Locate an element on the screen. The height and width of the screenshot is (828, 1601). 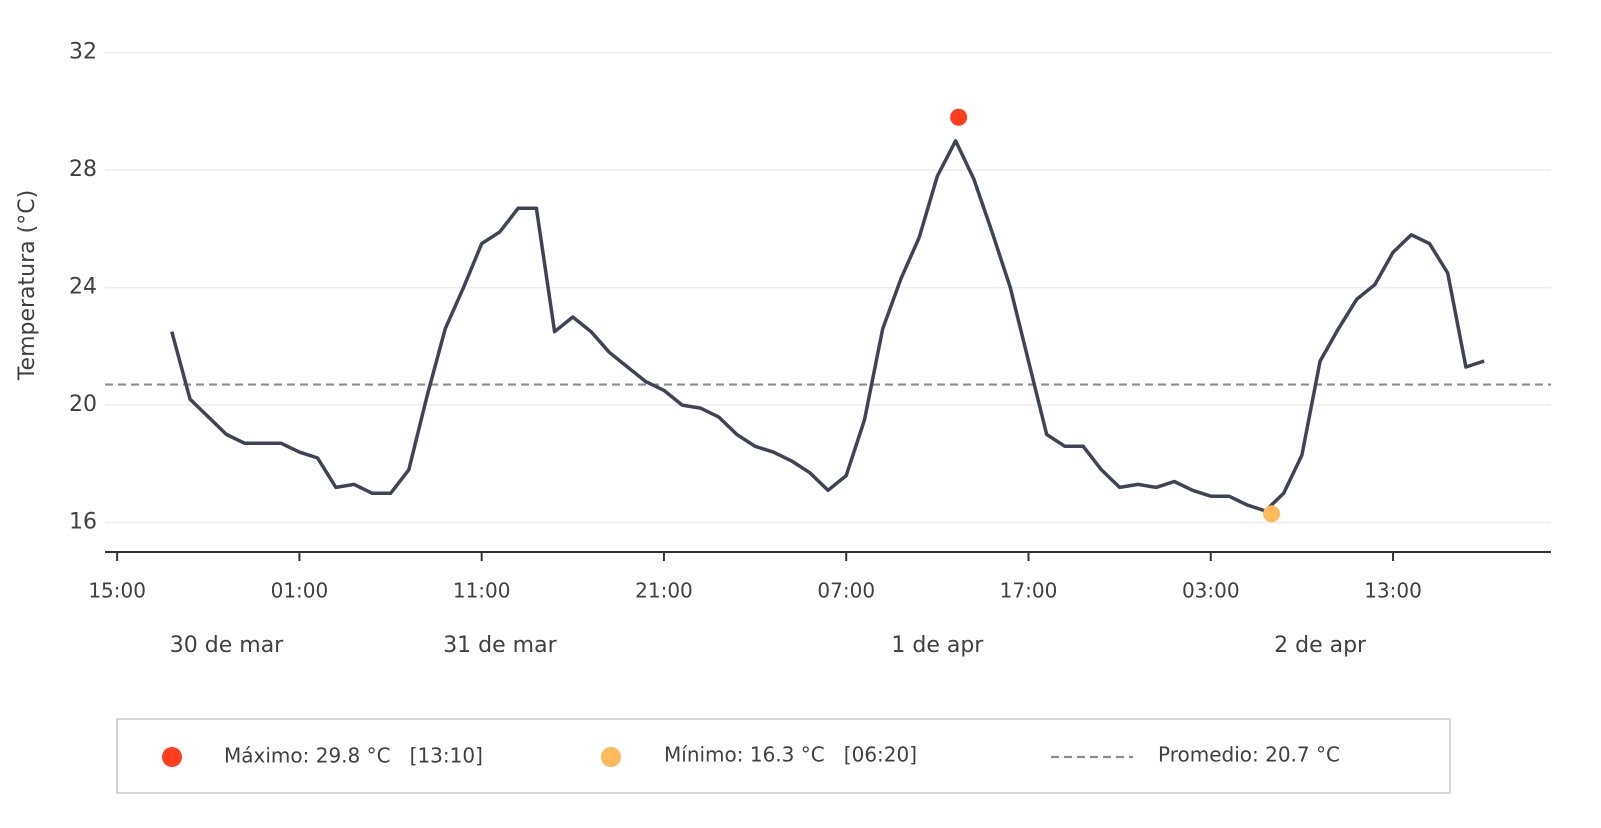
legend-mean-label: Promedio: 20.7 °C is located at coordinates (1249, 755).